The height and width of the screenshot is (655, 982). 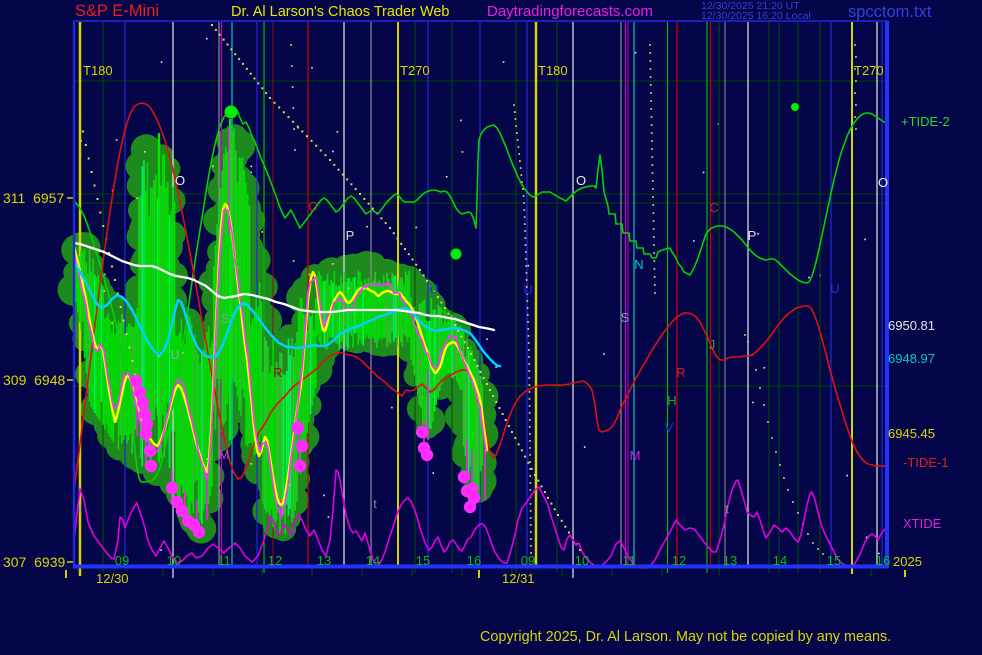 What do you see at coordinates (750, 6) in the screenshot?
I see `svg-text: 12/30/2025 21:20 UT` at bounding box center [750, 6].